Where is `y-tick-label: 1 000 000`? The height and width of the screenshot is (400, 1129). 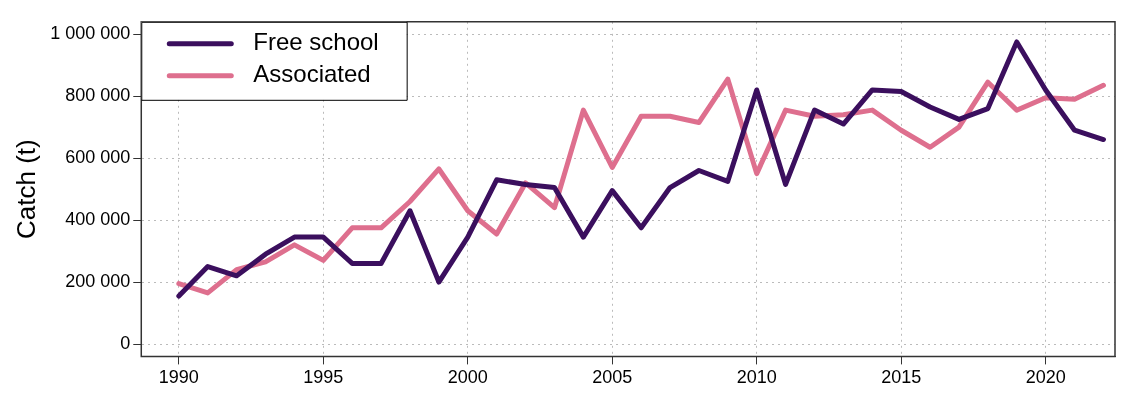
y-tick-label: 1 000 000 is located at coordinates (90, 33).